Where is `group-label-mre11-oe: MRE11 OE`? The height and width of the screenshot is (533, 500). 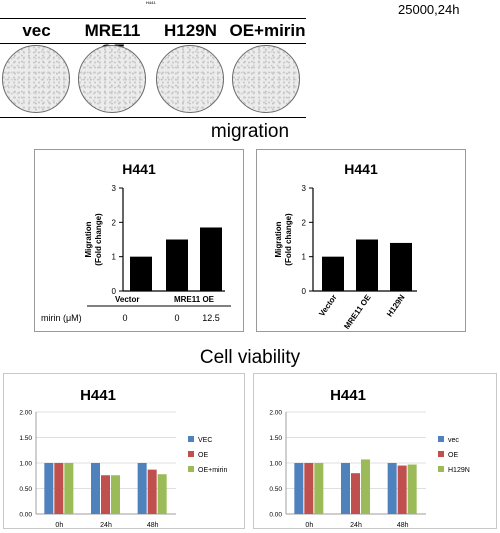 group-label-mre11-oe: MRE11 OE is located at coordinates (194, 299).